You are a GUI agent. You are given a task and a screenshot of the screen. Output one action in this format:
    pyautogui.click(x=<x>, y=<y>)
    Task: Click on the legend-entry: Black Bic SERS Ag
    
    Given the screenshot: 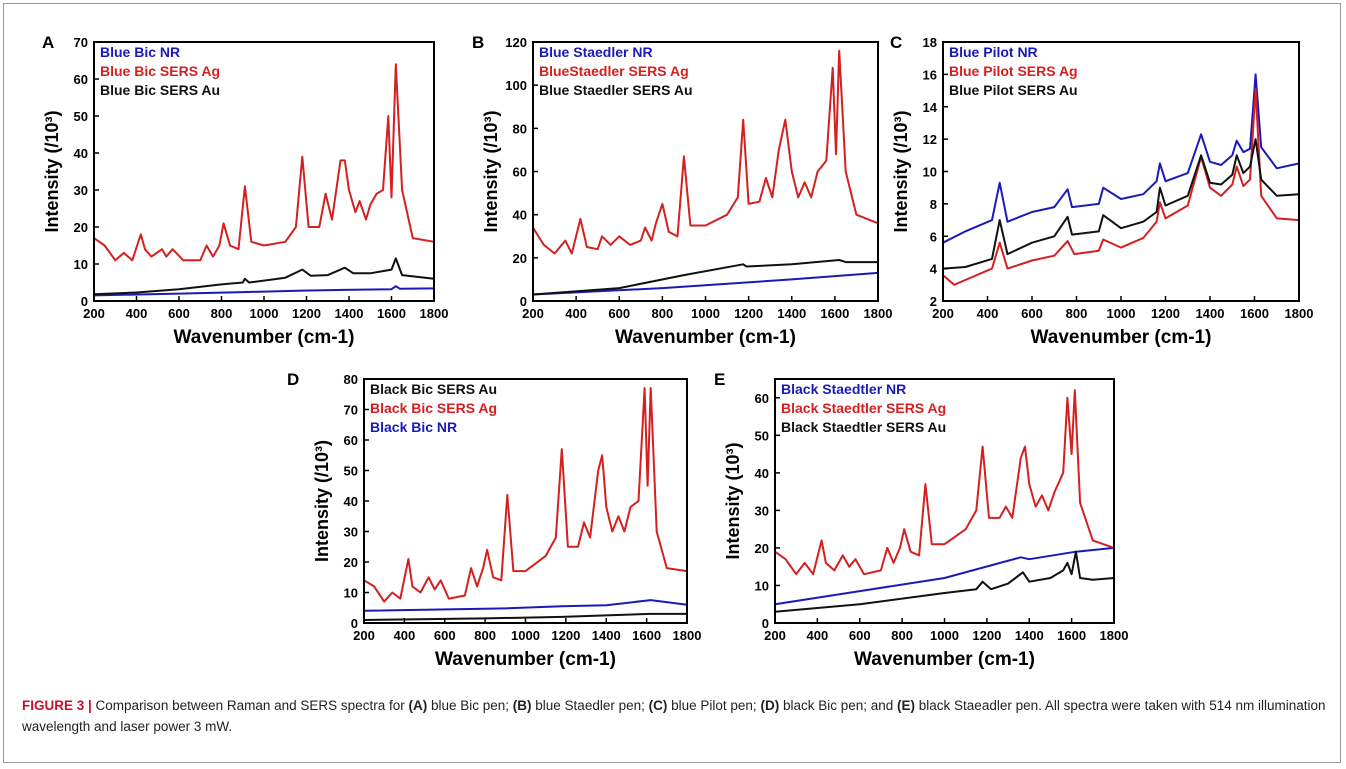 What is the action you would take?
    pyautogui.click(x=433, y=408)
    